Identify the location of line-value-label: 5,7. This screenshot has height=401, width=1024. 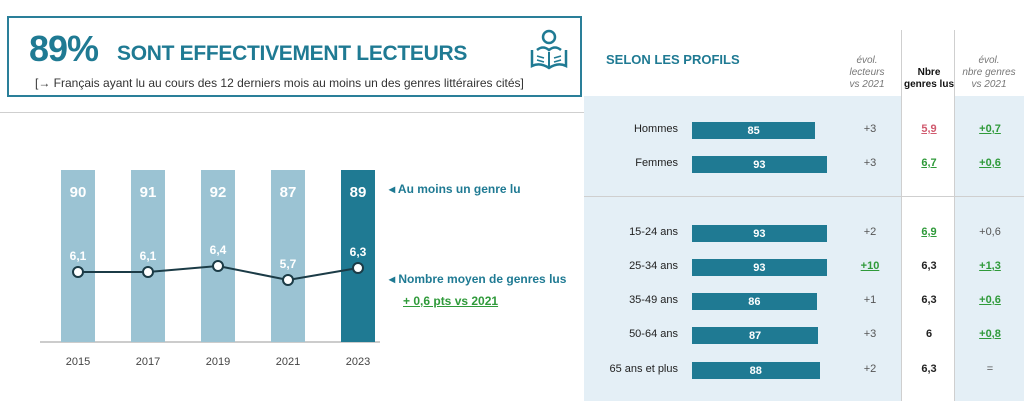
(288, 264).